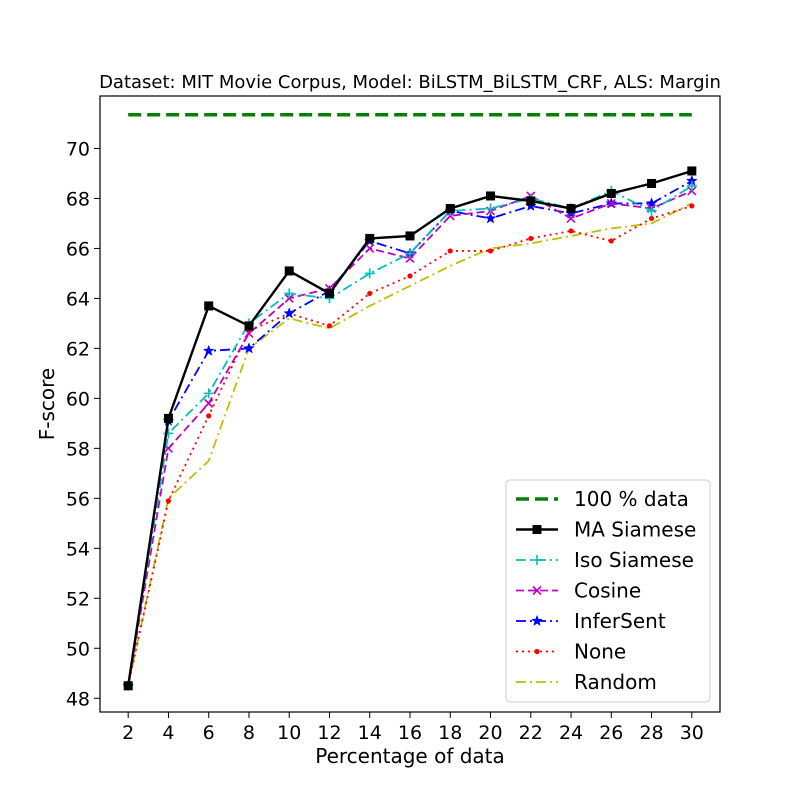 The width and height of the screenshot is (800, 800). Describe the element at coordinates (635, 530) in the screenshot. I see `legend-label: MA Siamese` at that location.